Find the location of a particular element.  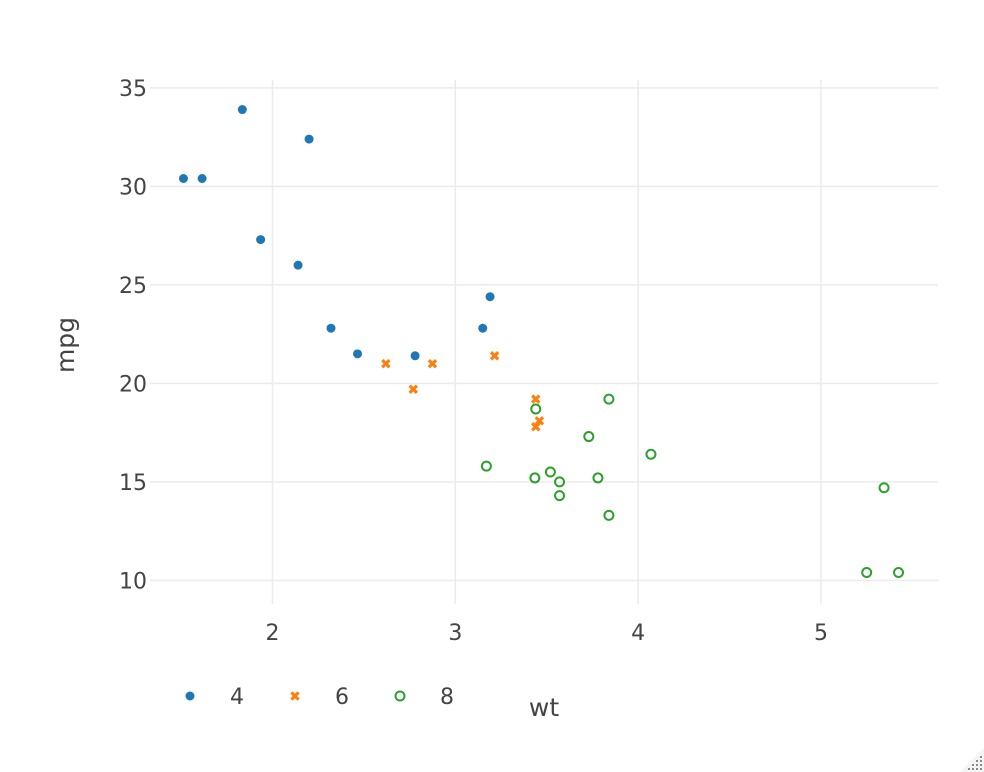

legend: 4 6 8 is located at coordinates (320, 697).